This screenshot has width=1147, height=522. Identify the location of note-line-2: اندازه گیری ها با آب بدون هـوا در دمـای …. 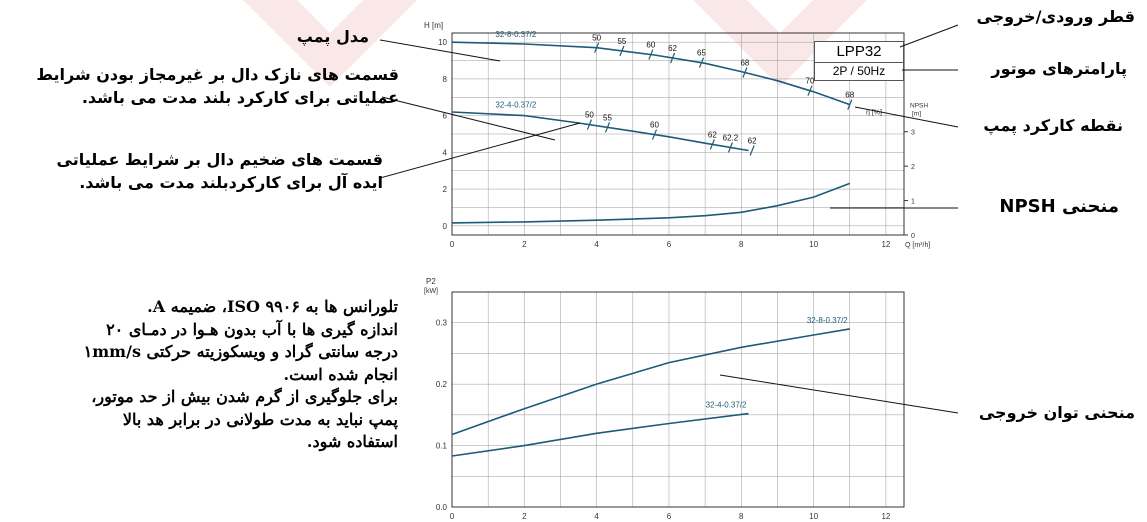
(252, 329).